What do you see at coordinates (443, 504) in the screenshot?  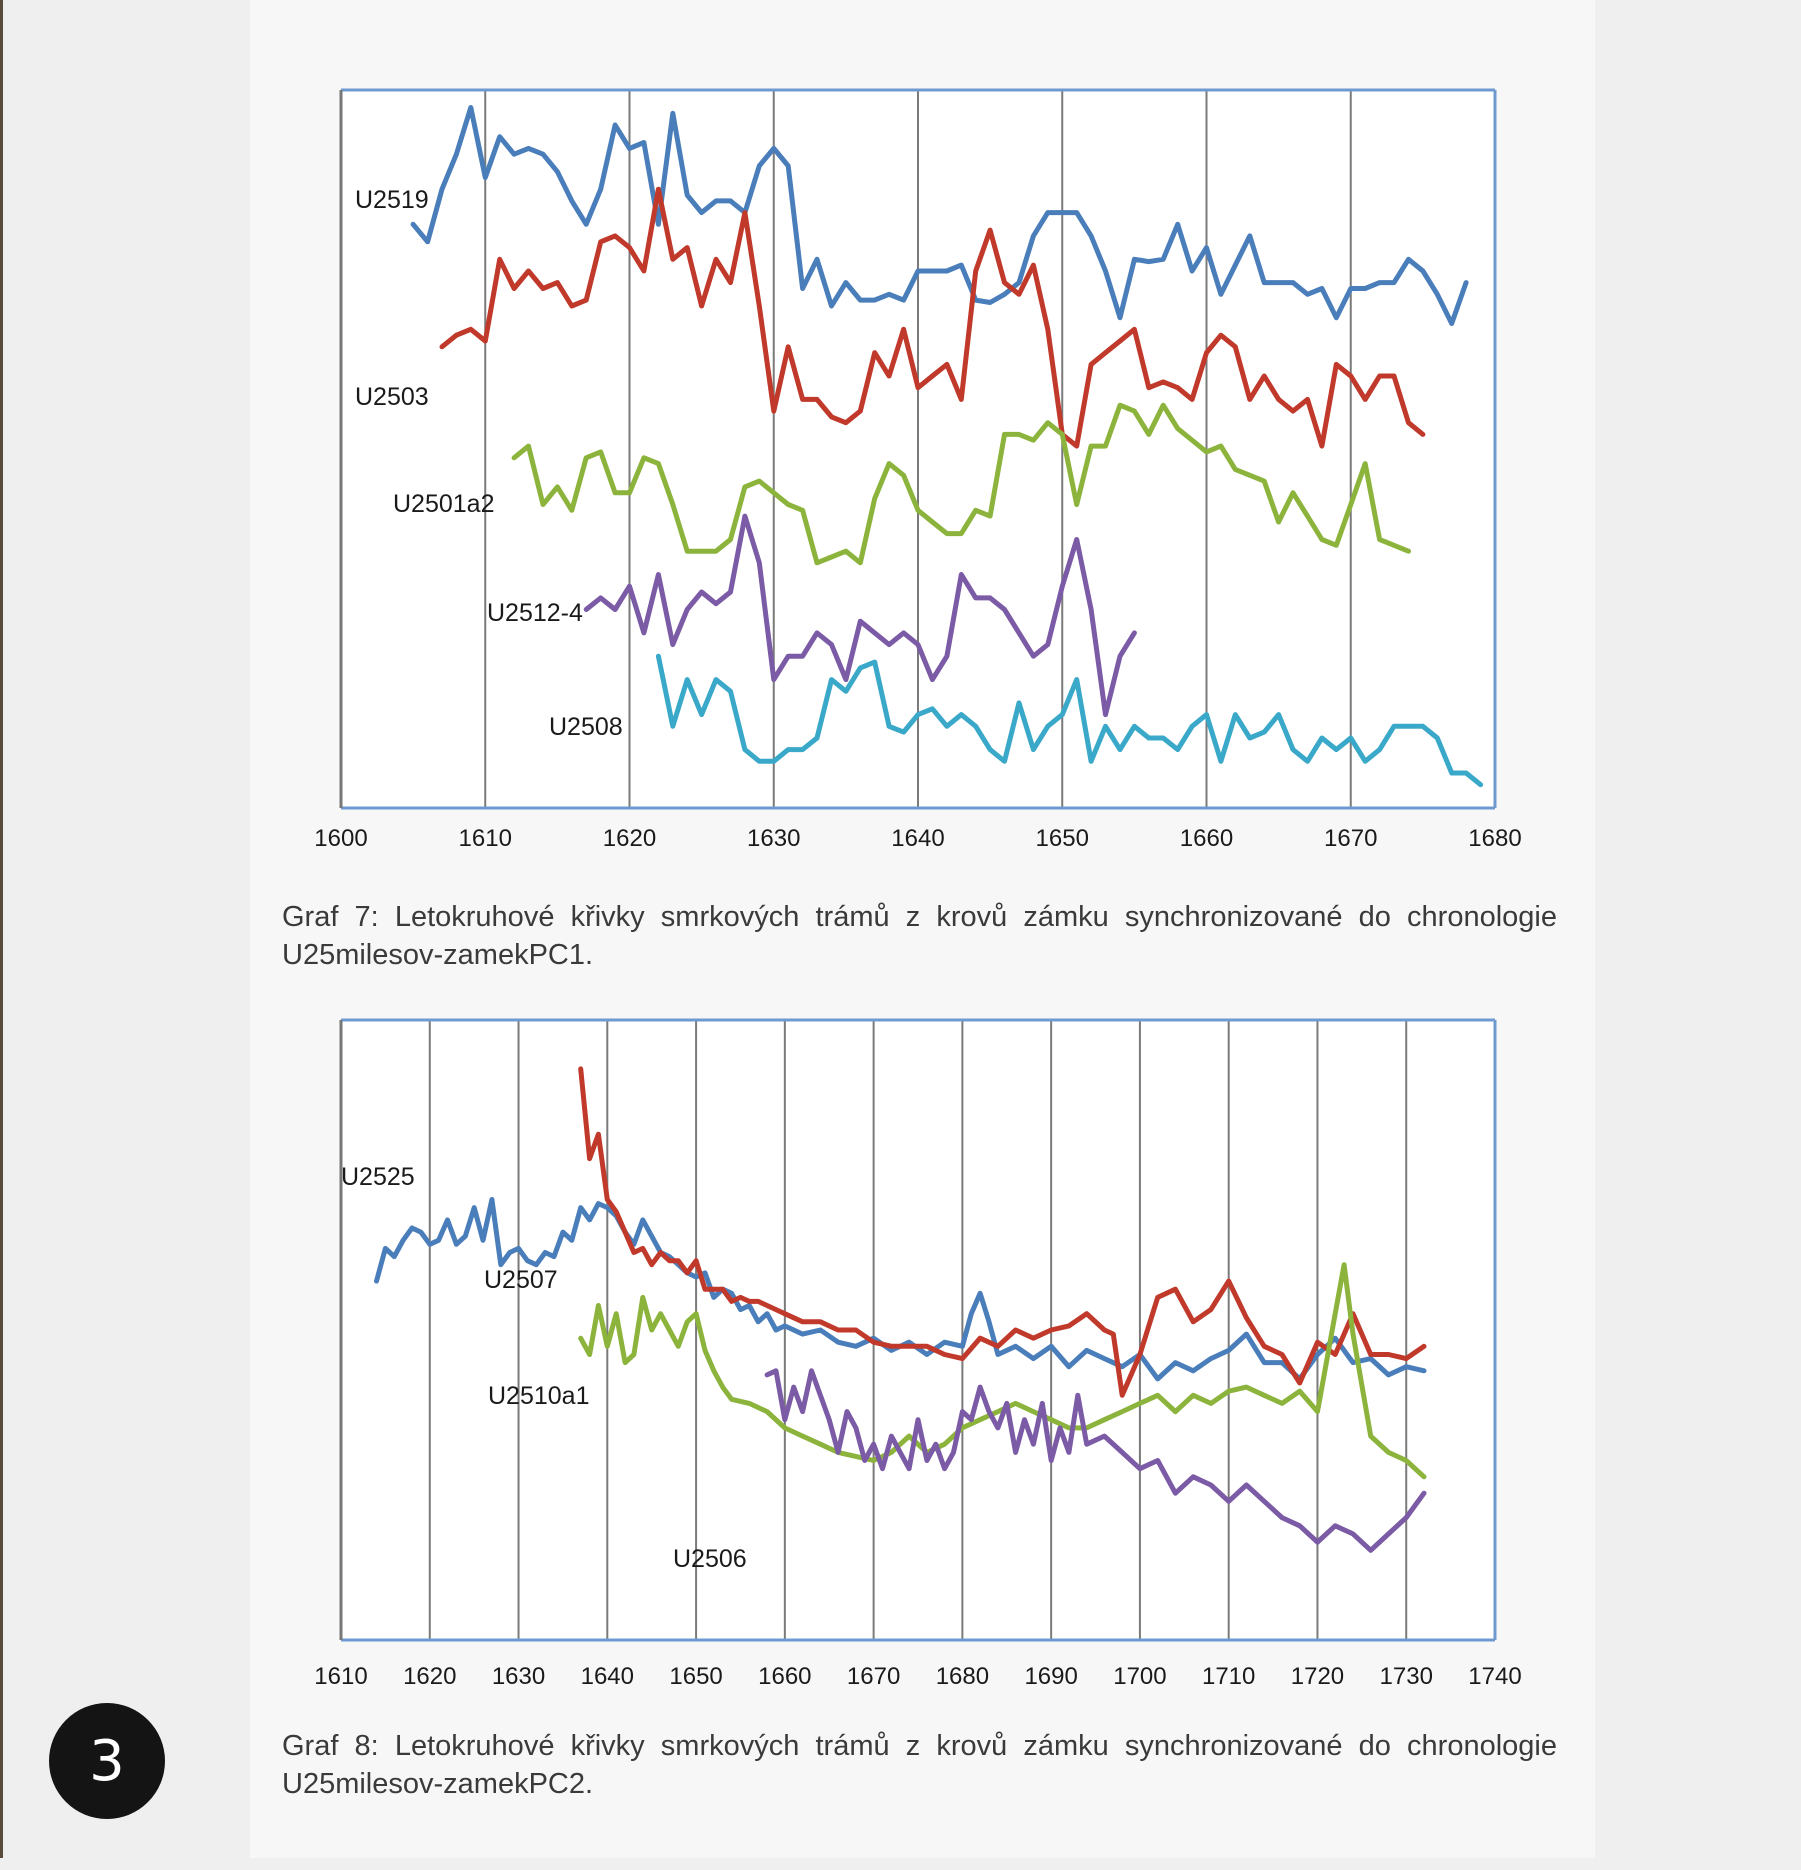 I see `series-label-u2501a2: U2501a2` at bounding box center [443, 504].